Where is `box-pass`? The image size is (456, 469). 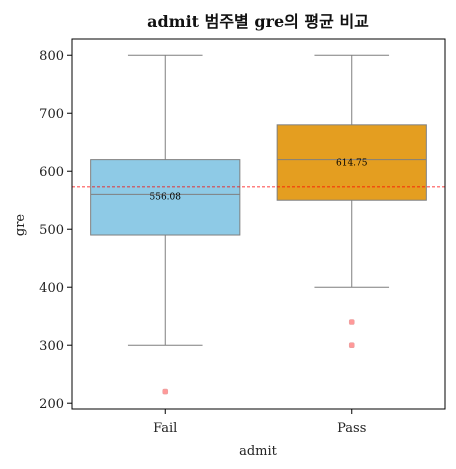 box-pass is located at coordinates (351, 162).